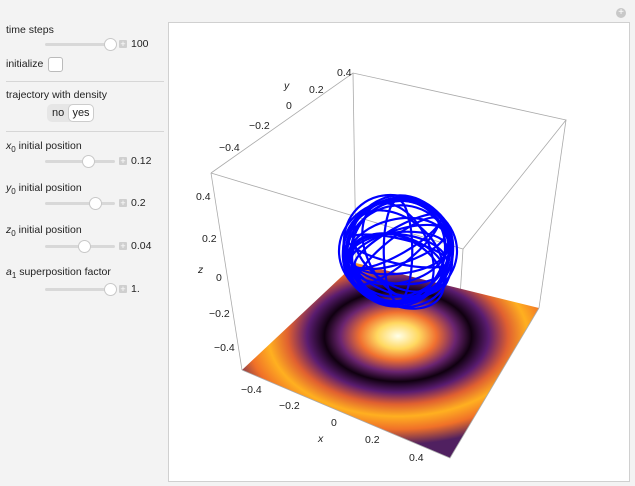 This screenshot has width=635, height=486. What do you see at coordinates (25, 64) in the screenshot?
I see `initialize-label: initialize` at bounding box center [25, 64].